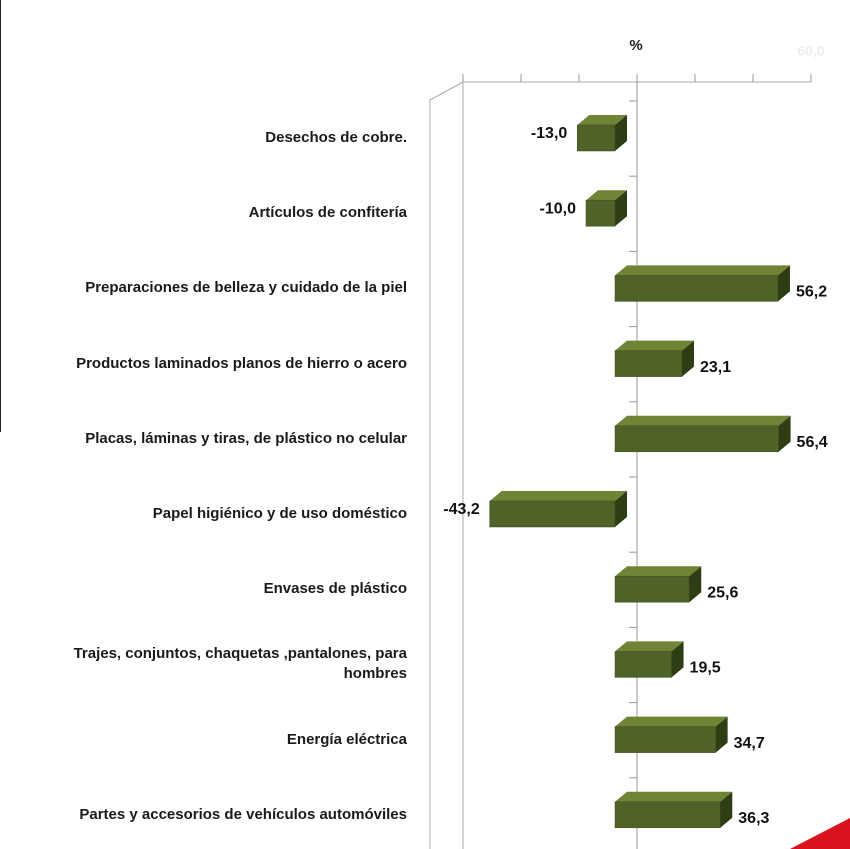 This screenshot has height=849, width=850. I want to click on data-label: -10,0, so click(558, 208).